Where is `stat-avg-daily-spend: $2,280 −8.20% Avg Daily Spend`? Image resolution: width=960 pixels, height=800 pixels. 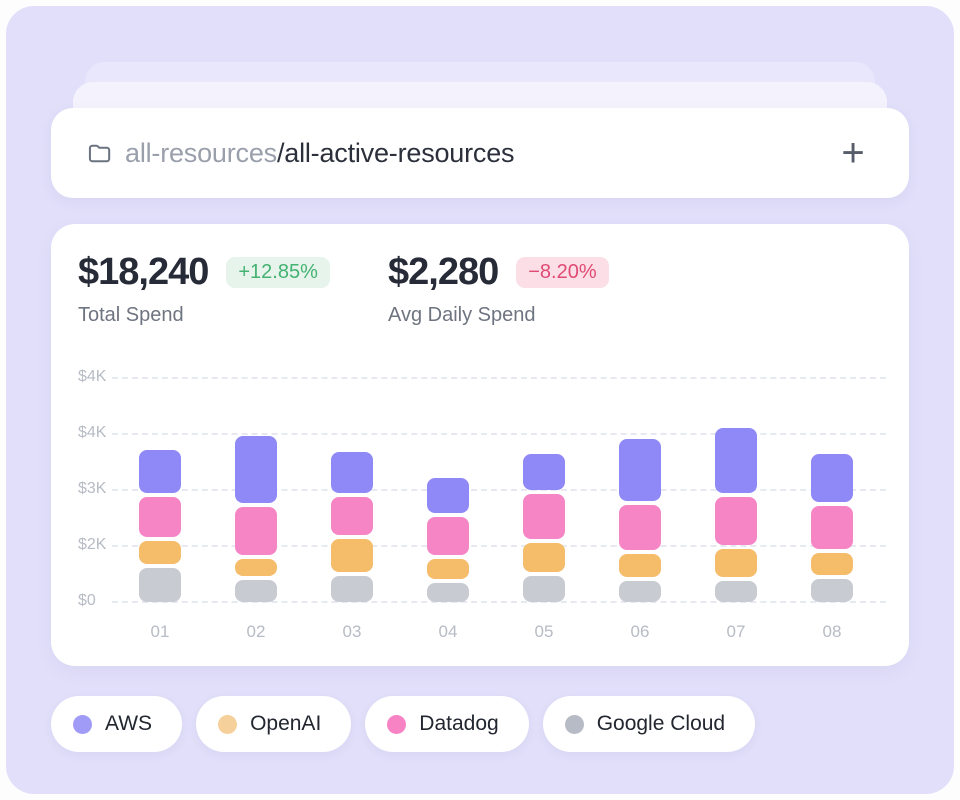
stat-avg-daily-spend: $2,280 −8.20% Avg Daily Spend is located at coordinates (498, 289).